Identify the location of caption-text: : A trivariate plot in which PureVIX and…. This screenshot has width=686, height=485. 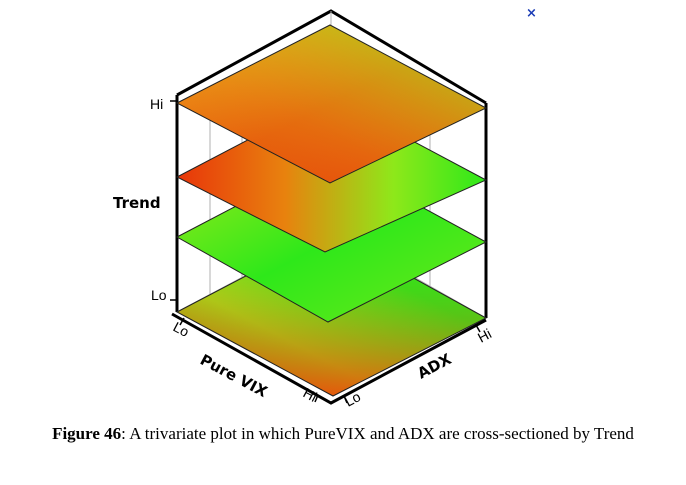
(377, 433).